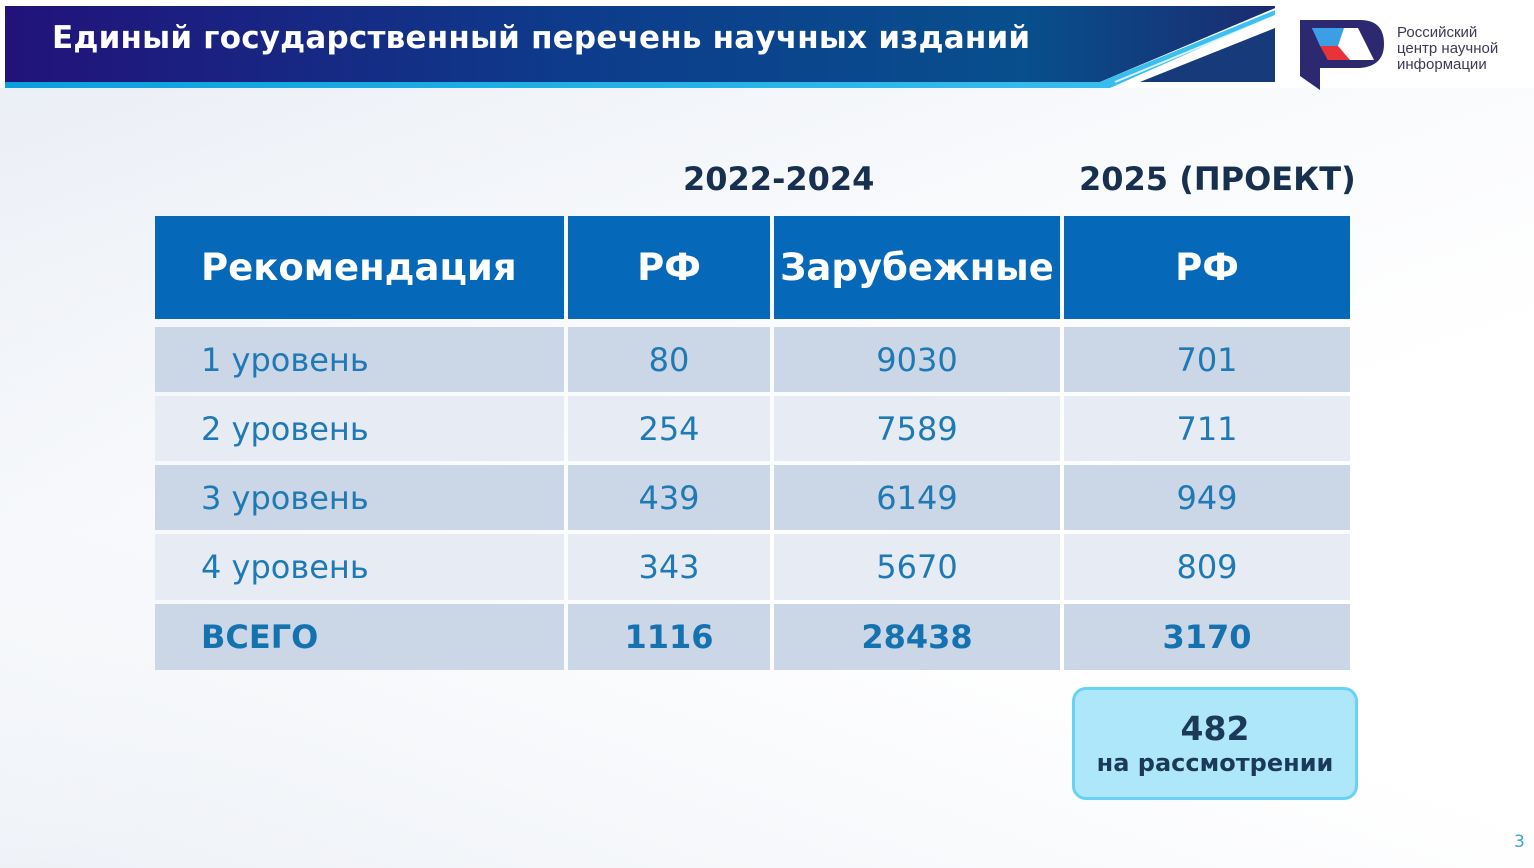 The width and height of the screenshot is (1534, 868). I want to click on header-recommendation: Рекомендация, so click(359, 267).